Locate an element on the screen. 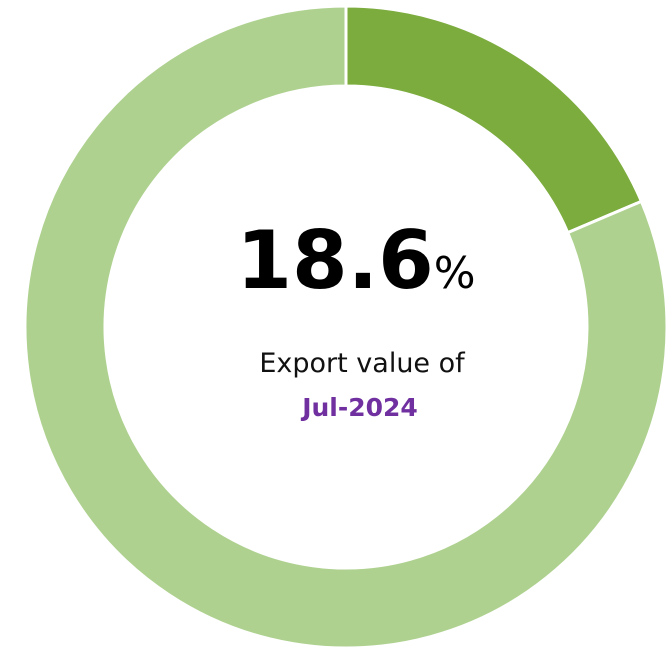  period: Jul-2024 is located at coordinates (359, 407).